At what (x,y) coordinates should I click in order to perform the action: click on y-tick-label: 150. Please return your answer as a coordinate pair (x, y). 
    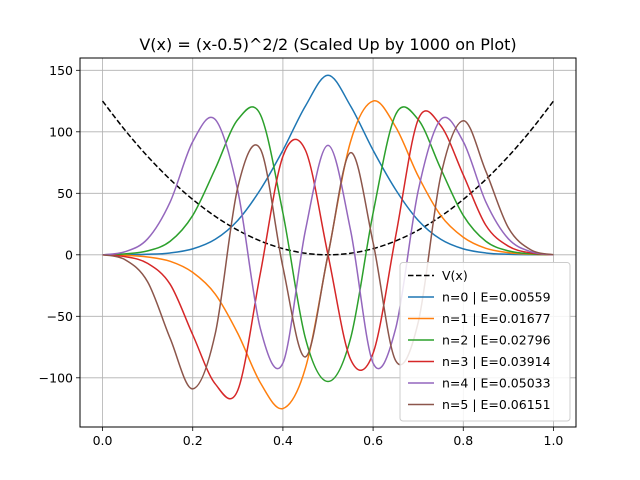
    Looking at the image, I should click on (61, 70).